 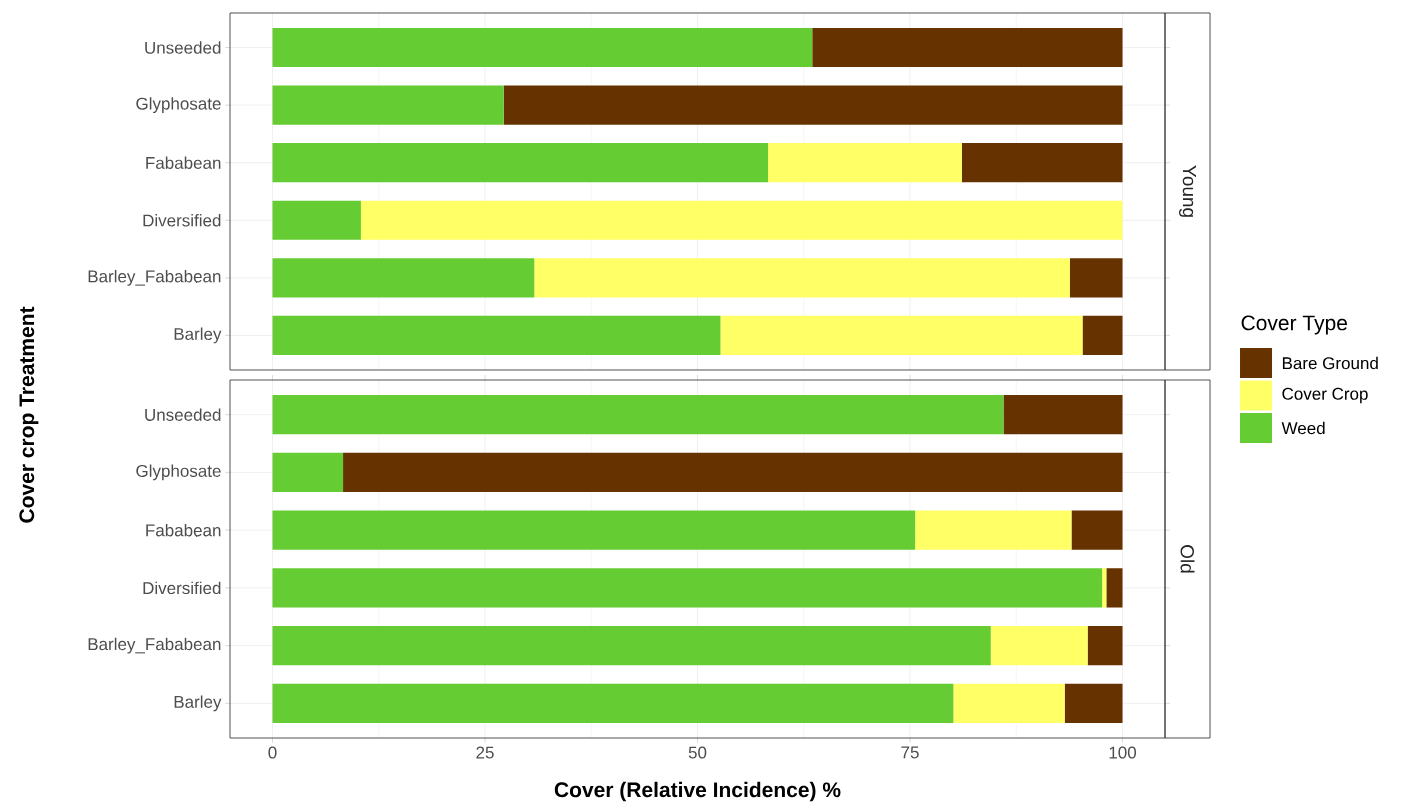 I want to click on legend-label: Weed, so click(x=1303, y=428).